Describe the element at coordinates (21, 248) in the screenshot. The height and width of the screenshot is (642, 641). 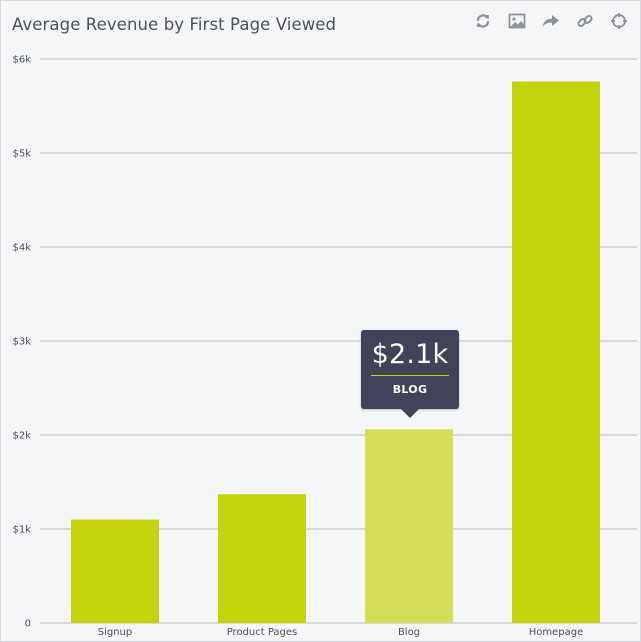
I see `y-tick-label: $4k` at that location.